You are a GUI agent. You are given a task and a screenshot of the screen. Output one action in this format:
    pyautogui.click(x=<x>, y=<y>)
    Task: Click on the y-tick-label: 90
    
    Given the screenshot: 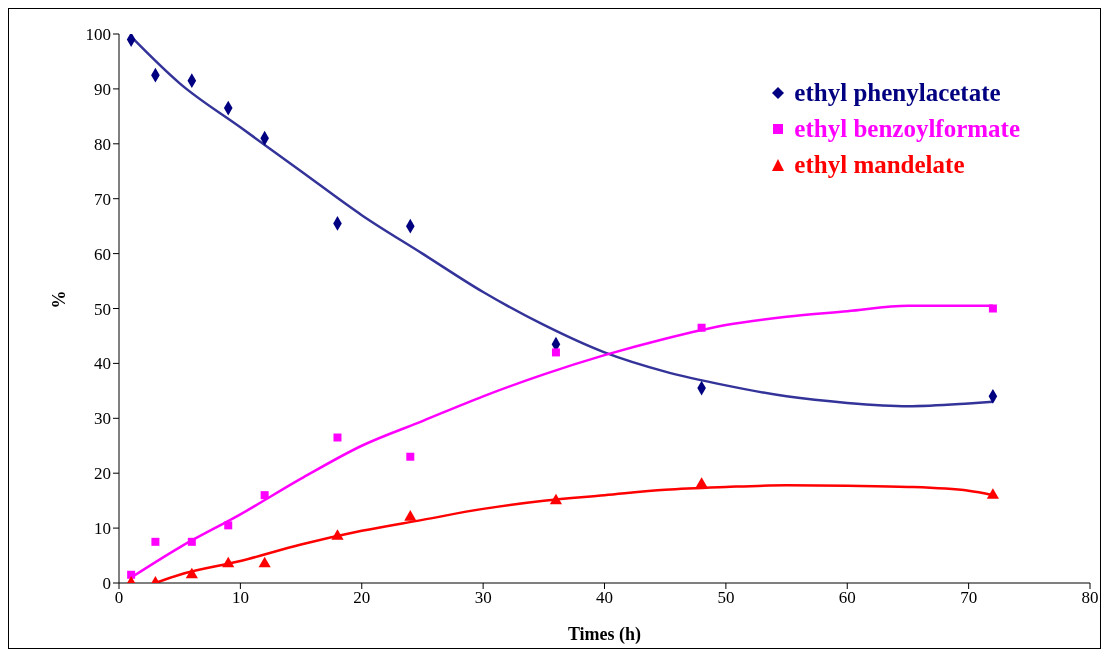 What is the action you would take?
    pyautogui.click(x=102, y=89)
    